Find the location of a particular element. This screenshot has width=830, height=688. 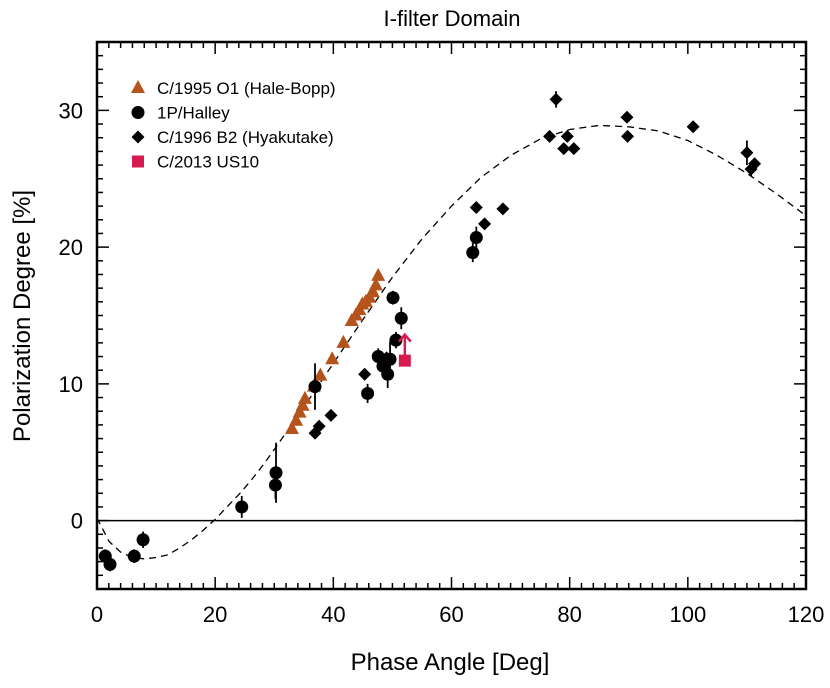

x-tick-label: 20 is located at coordinates (215, 614).